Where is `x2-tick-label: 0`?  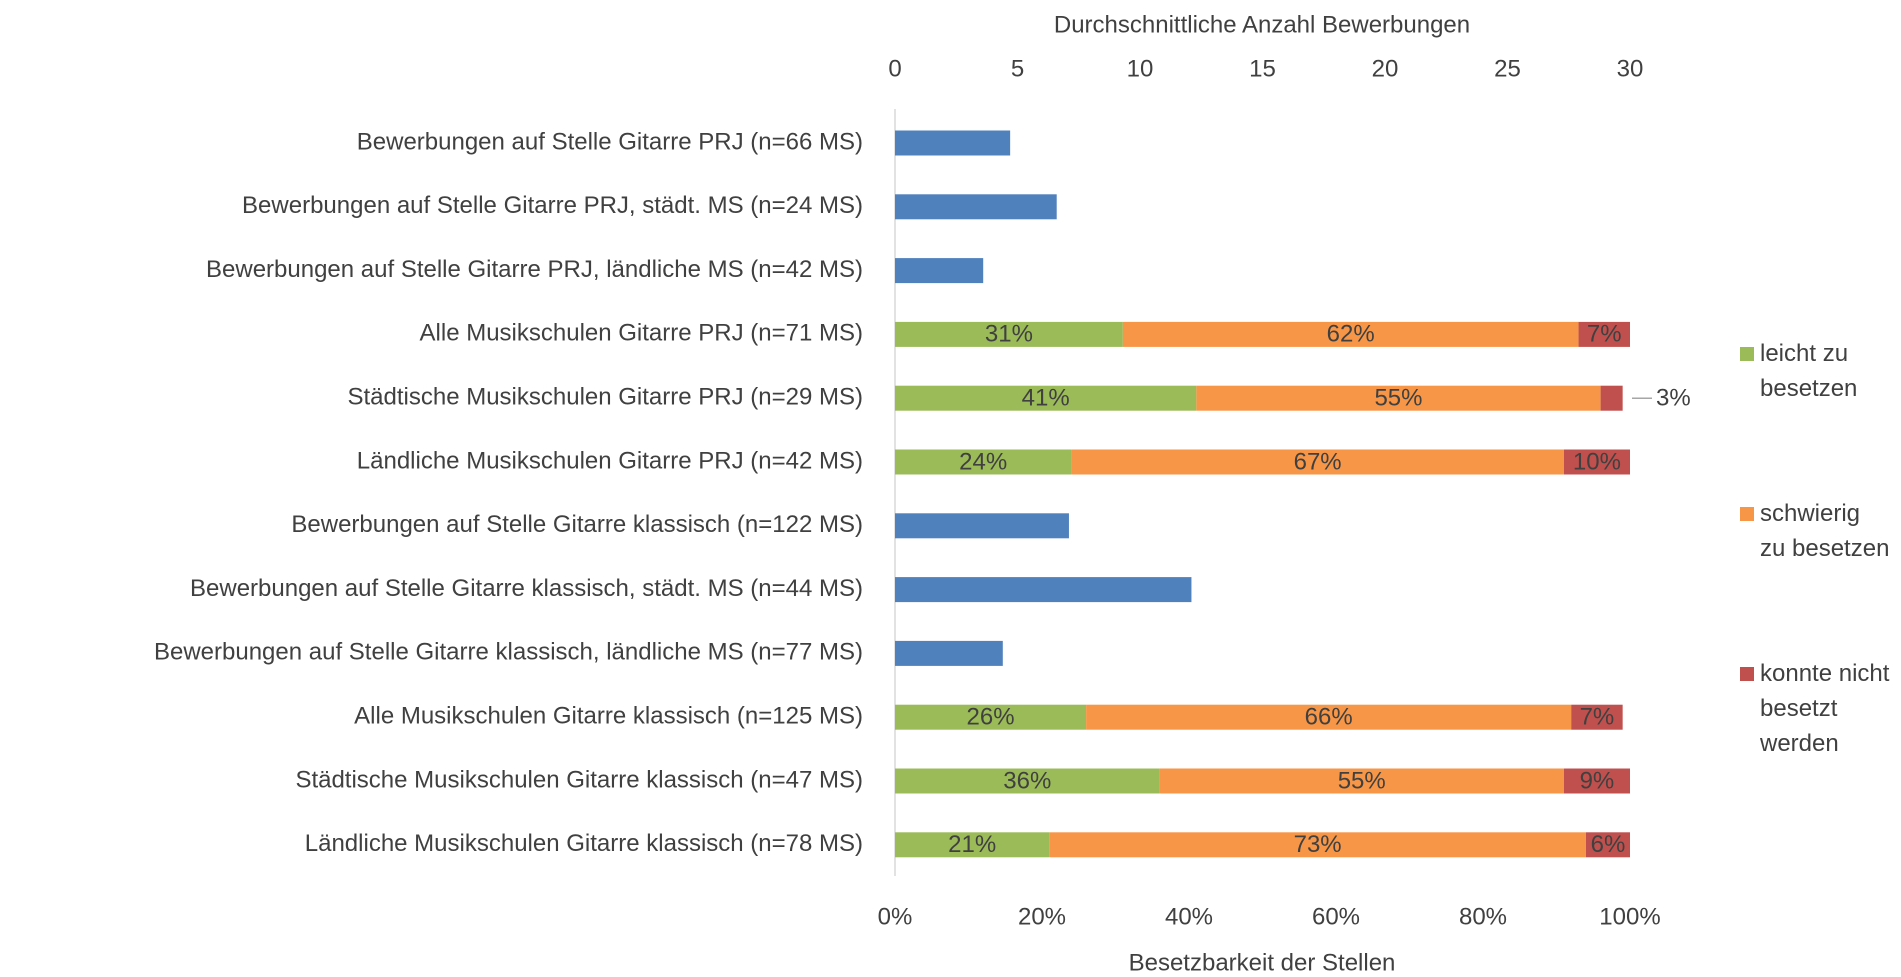 x2-tick-label: 0 is located at coordinates (894, 68).